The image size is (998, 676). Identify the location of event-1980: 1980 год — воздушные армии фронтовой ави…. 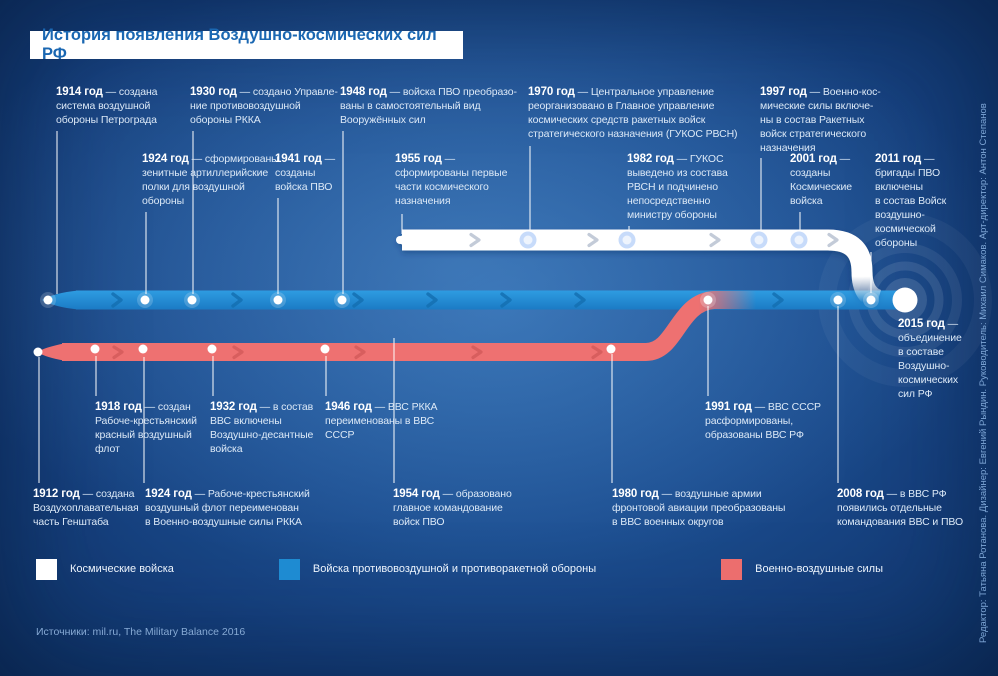
(699, 508).